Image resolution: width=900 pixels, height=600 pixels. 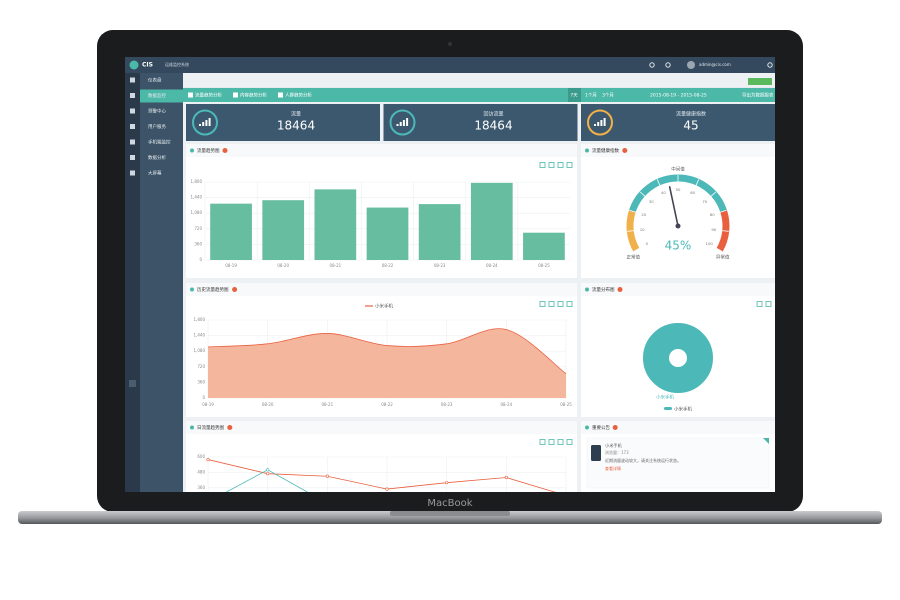 I want to click on range-button: 1个月, so click(x=591, y=96).